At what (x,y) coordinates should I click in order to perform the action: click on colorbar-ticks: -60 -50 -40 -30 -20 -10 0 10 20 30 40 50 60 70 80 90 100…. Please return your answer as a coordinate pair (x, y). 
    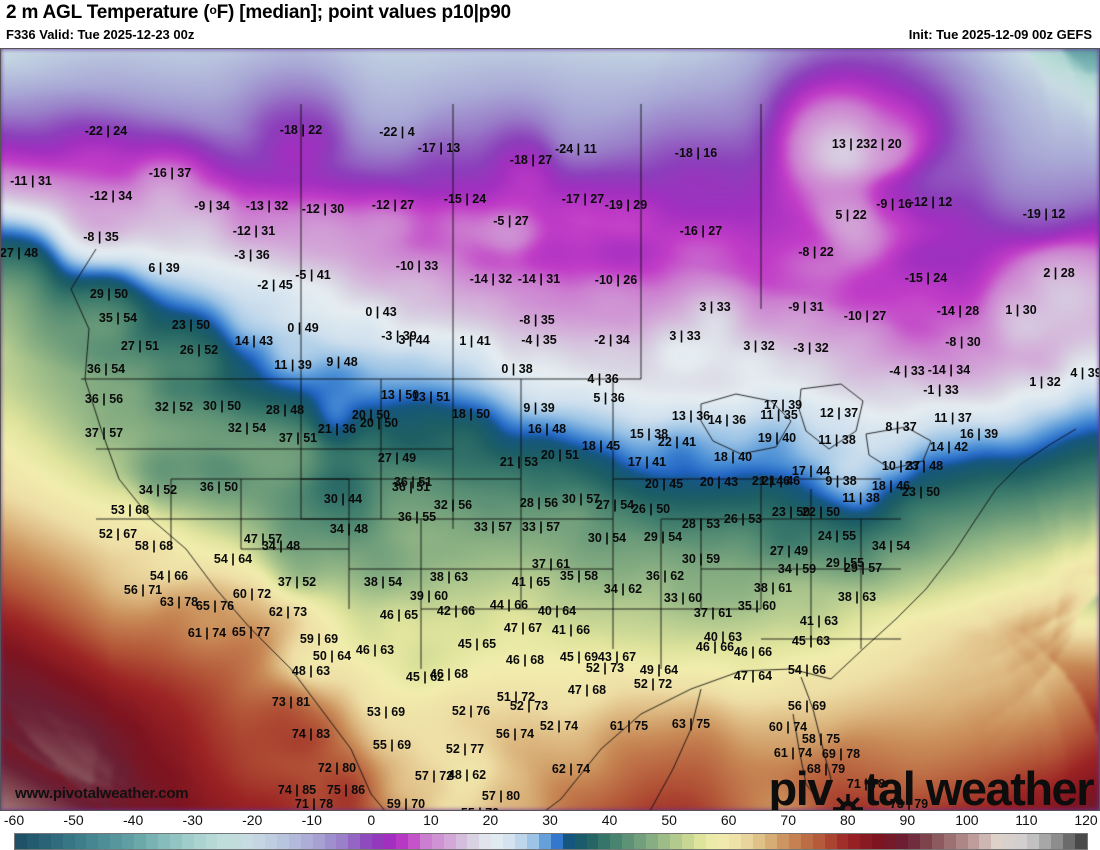
    Looking at the image, I should click on (550, 822).